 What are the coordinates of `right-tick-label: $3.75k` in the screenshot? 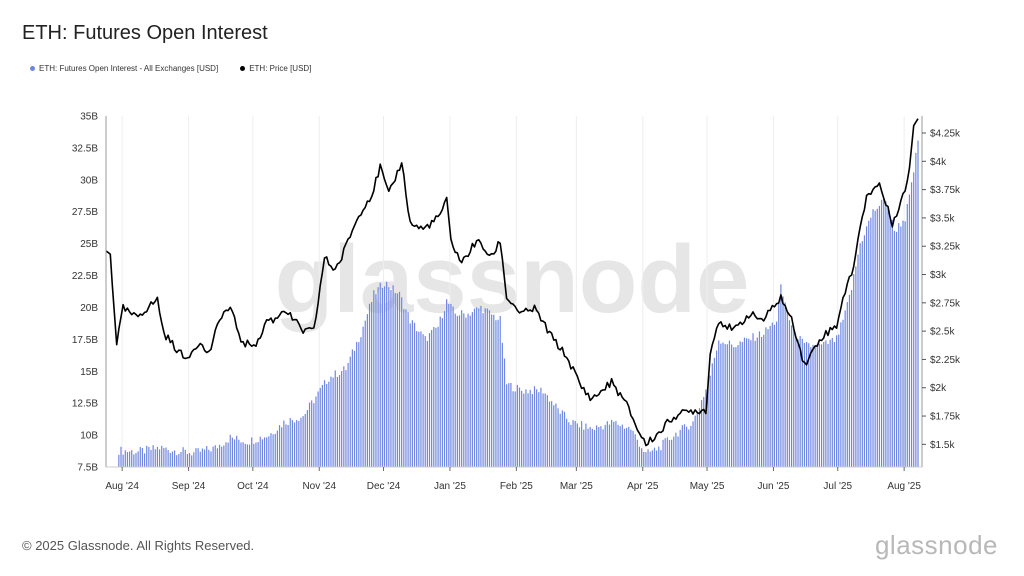 It's located at (945, 190).